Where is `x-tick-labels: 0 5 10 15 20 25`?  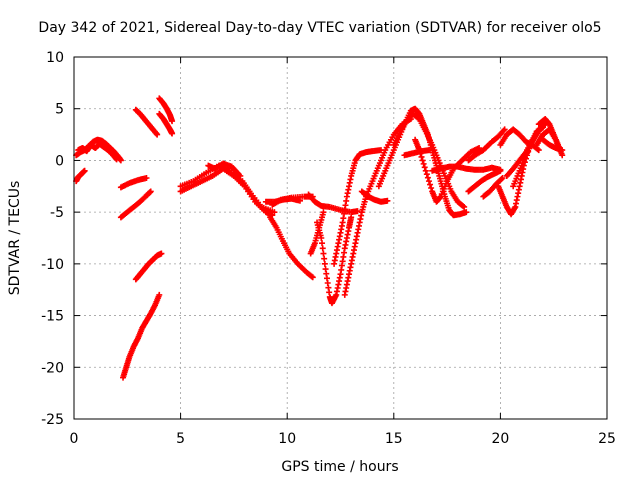
x-tick-labels: 0 5 10 15 20 25 is located at coordinates (343, 439).